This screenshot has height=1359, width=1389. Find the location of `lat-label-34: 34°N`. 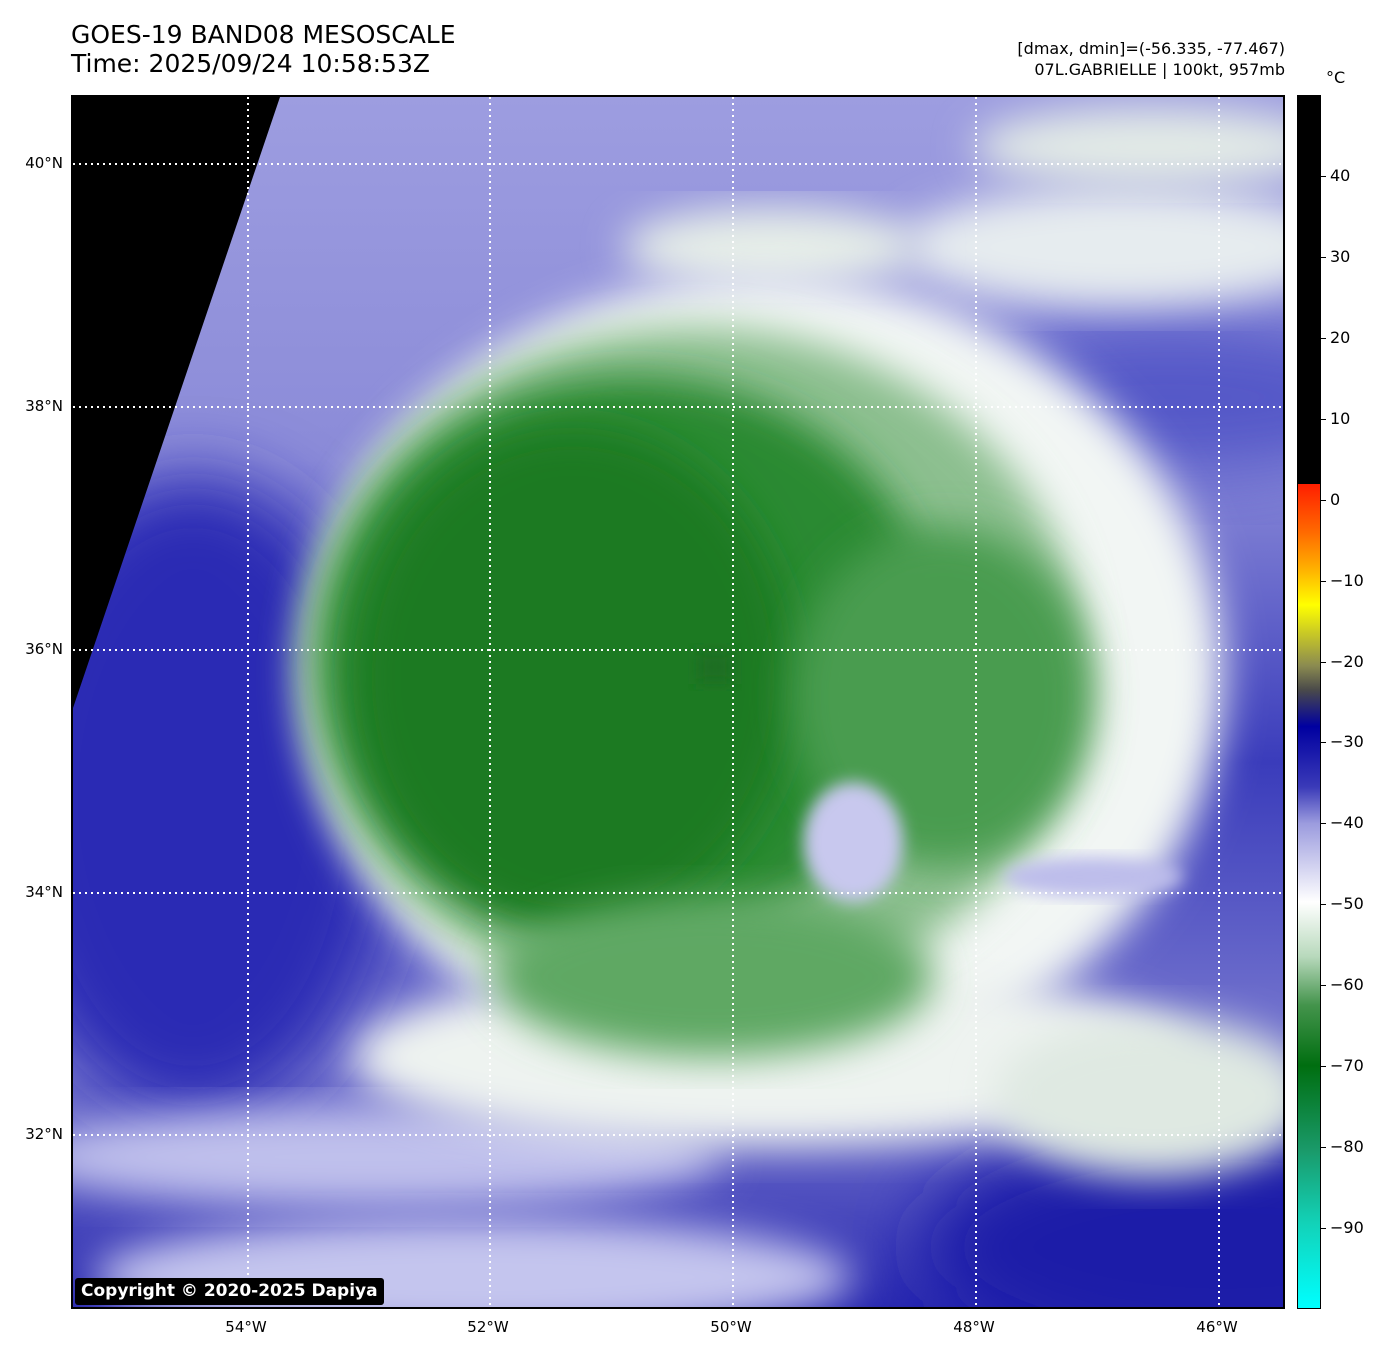

lat-label-34: 34°N is located at coordinates (44, 892).